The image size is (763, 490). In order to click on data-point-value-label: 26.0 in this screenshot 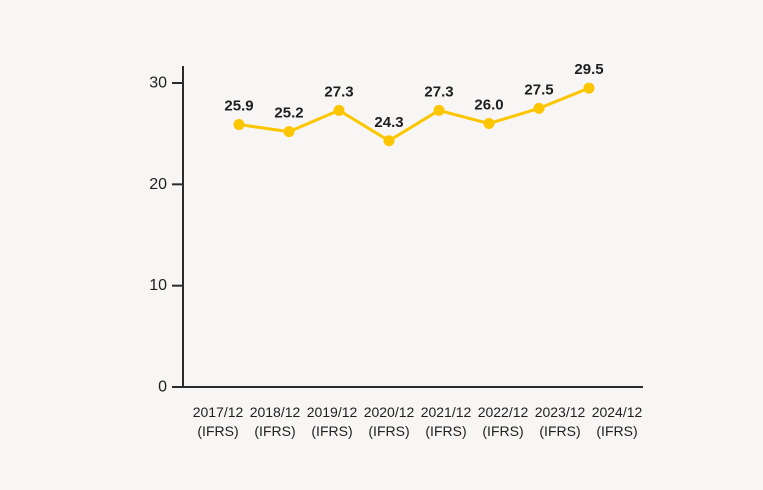, I will do `click(488, 105)`.